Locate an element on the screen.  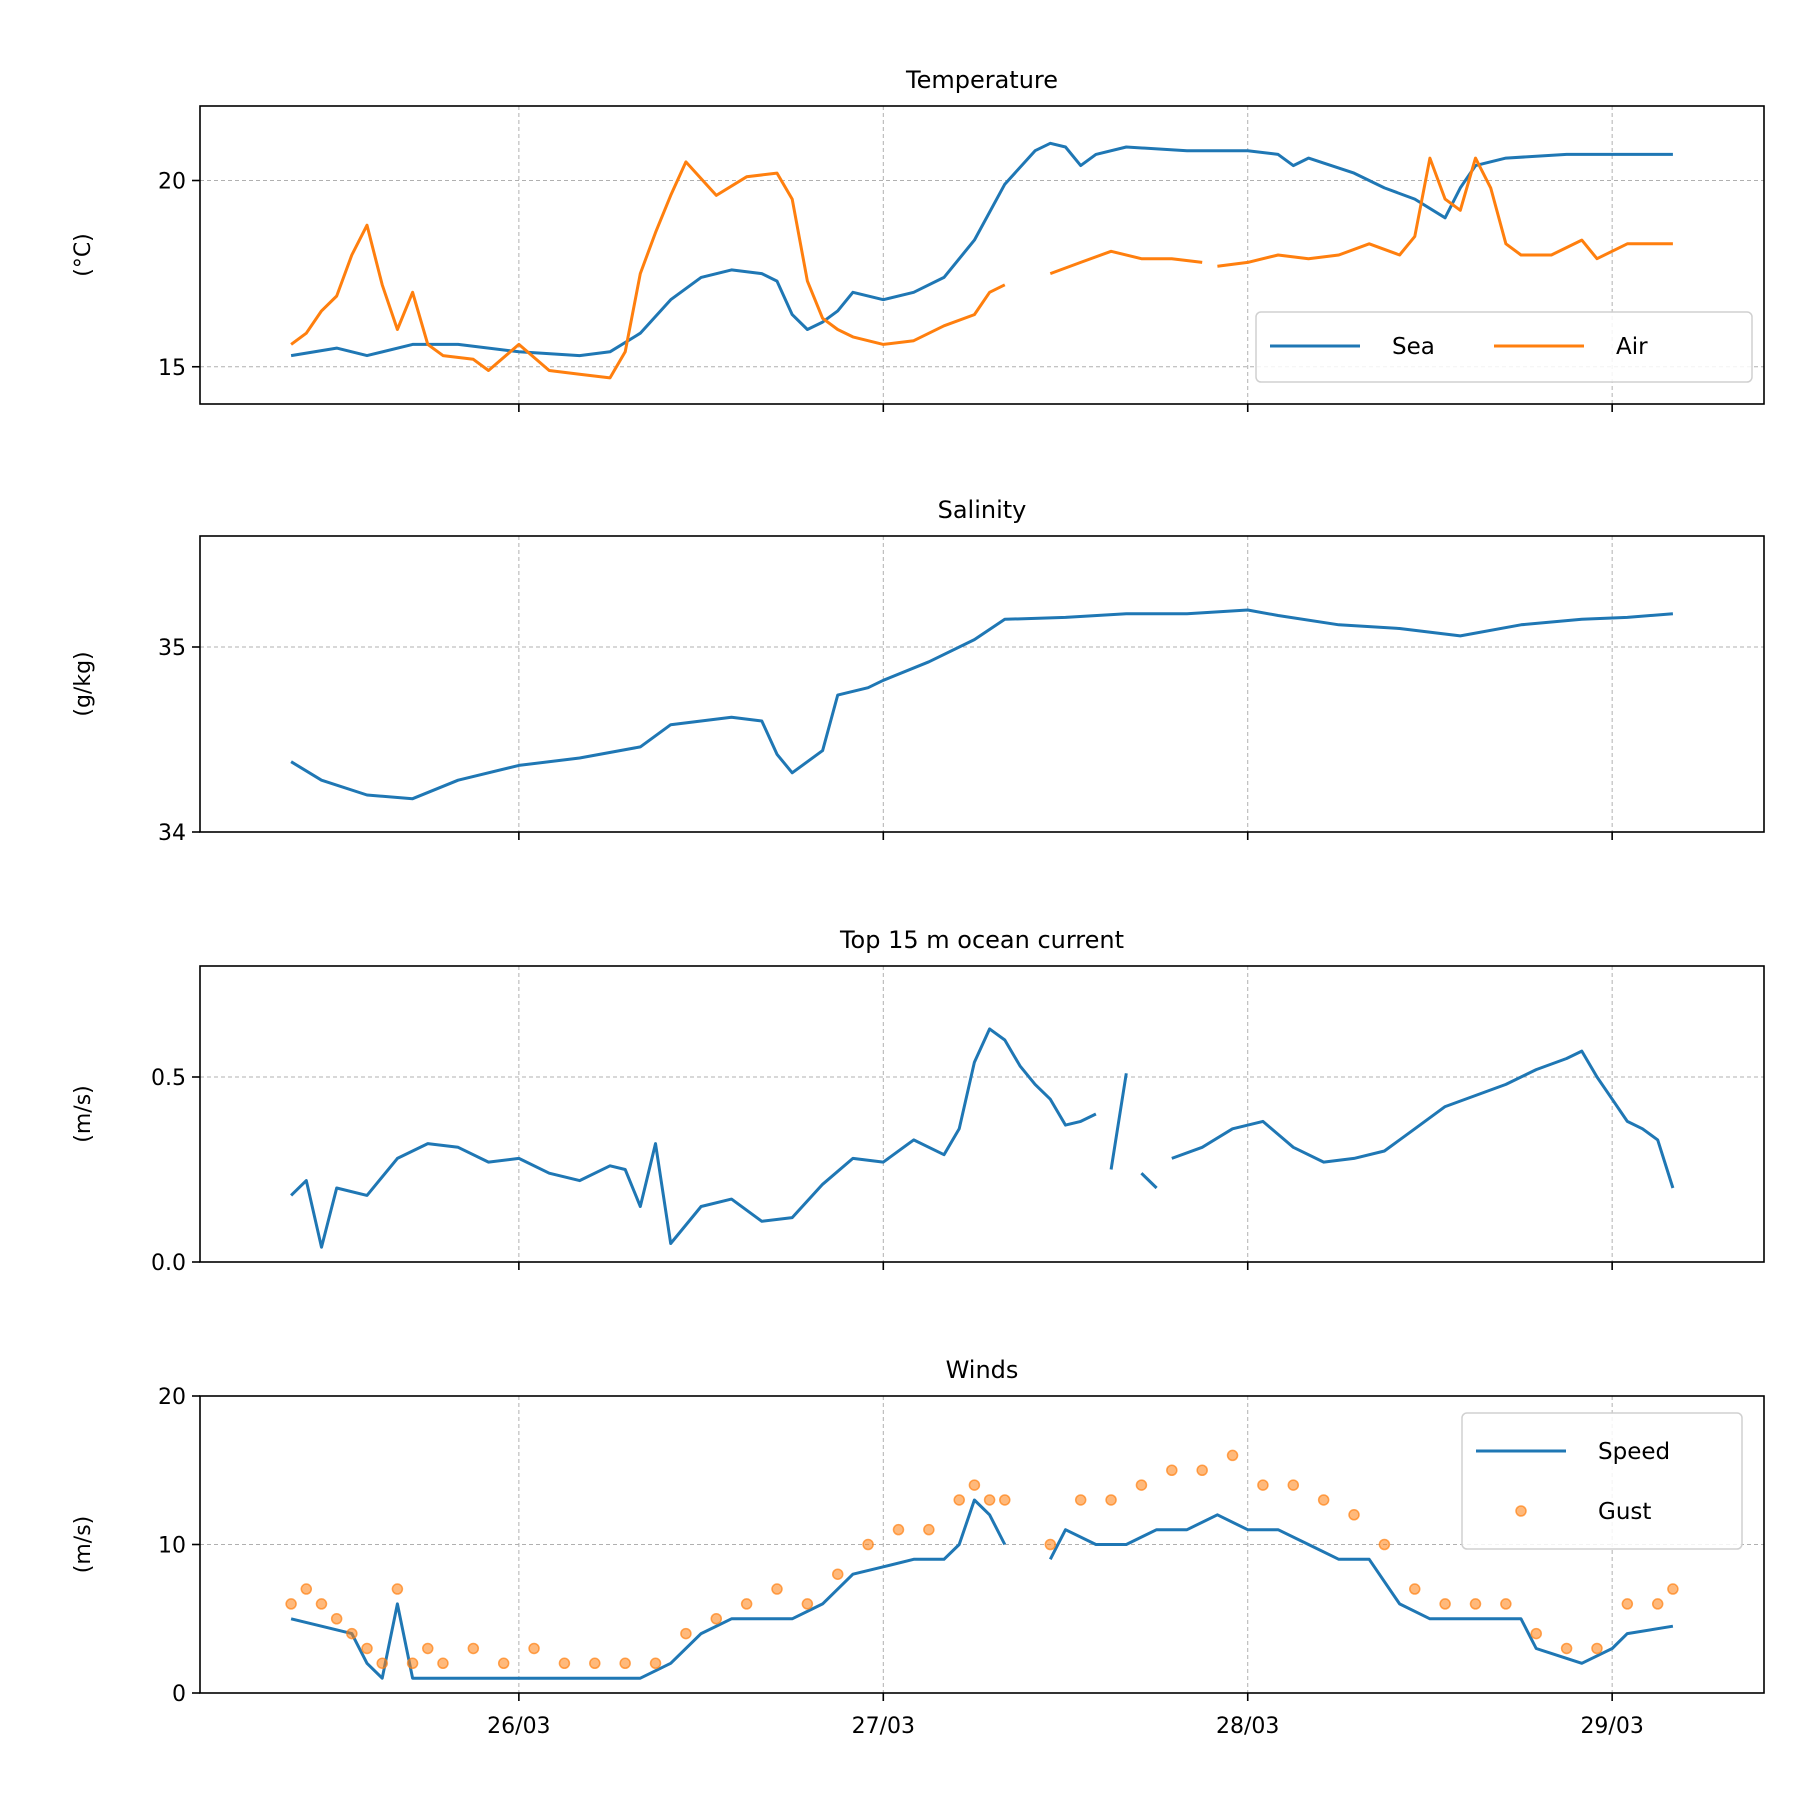
legend-label: Air is located at coordinates (1632, 347).